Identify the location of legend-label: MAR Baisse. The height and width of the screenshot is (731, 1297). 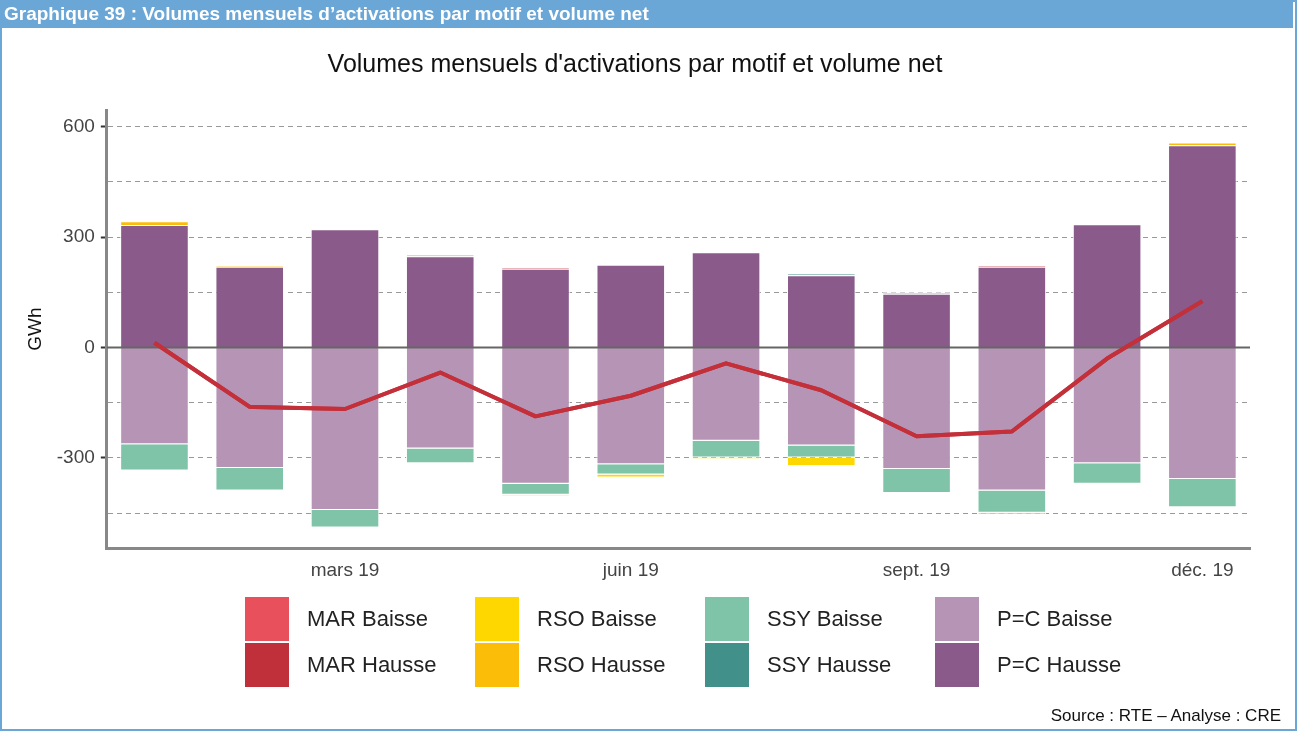
(368, 619).